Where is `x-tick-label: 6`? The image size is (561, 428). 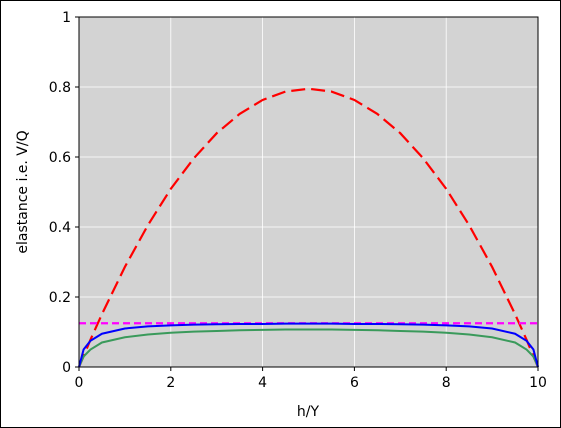
x-tick-label: 6 is located at coordinates (354, 383).